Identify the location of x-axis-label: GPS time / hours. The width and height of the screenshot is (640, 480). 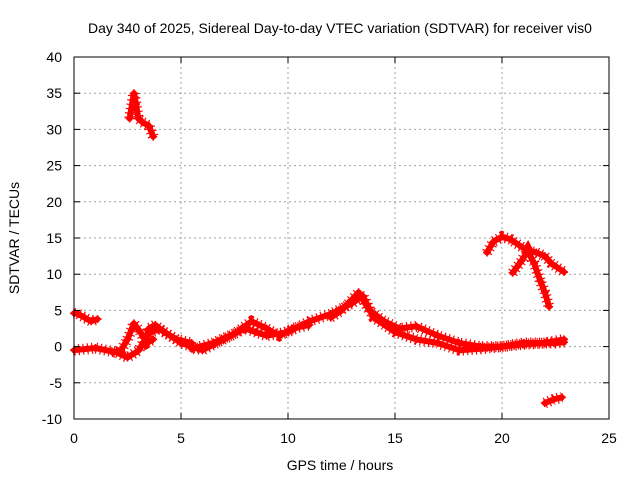
(340, 465).